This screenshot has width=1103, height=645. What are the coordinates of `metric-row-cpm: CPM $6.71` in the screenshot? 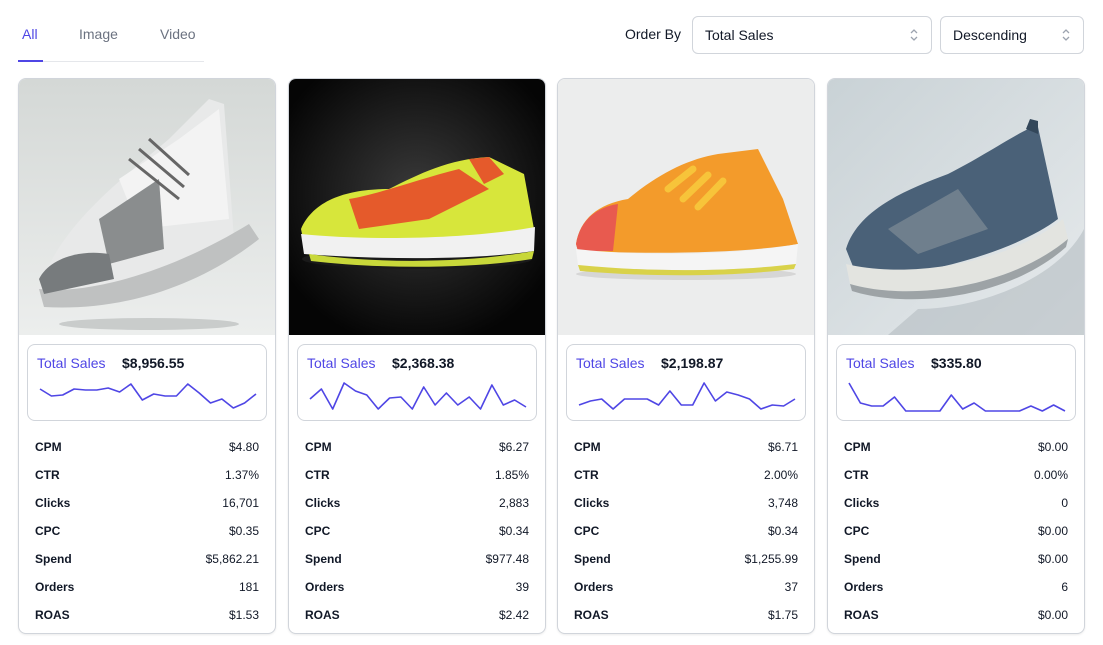 It's located at (686, 447).